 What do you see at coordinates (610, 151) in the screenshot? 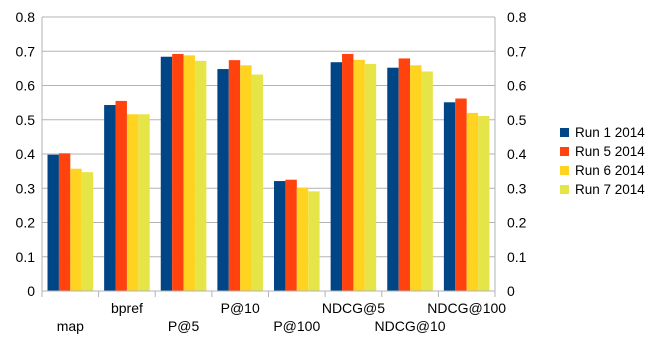
I see `legend-label: Run 5 2014` at bounding box center [610, 151].